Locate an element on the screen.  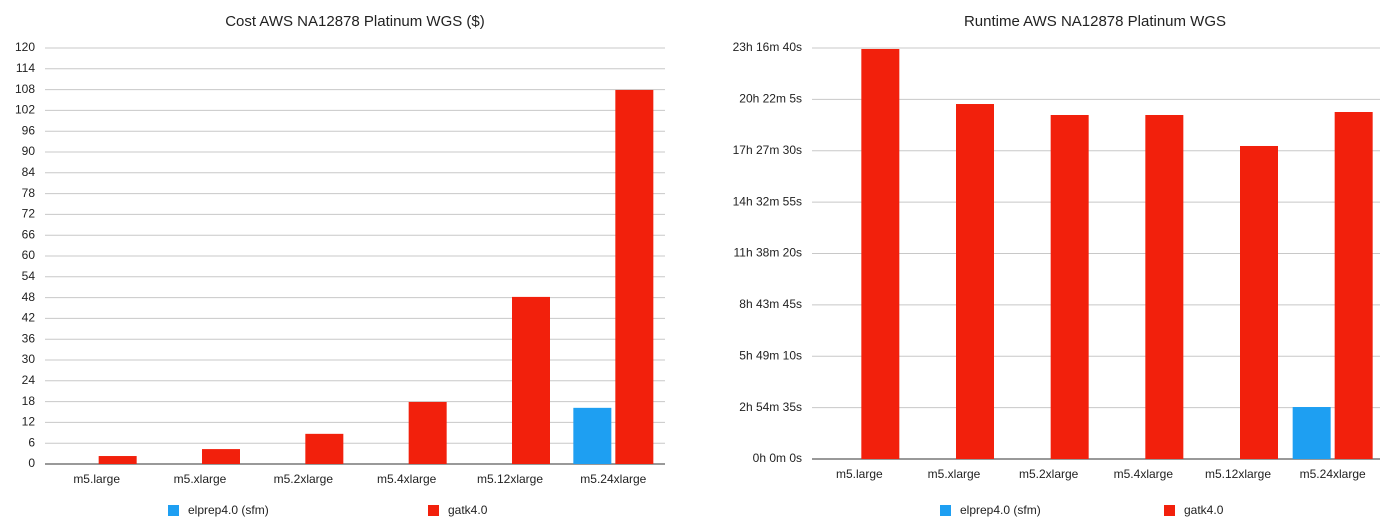
y-tick-label: 8h 43m 45s is located at coordinates (770, 304).